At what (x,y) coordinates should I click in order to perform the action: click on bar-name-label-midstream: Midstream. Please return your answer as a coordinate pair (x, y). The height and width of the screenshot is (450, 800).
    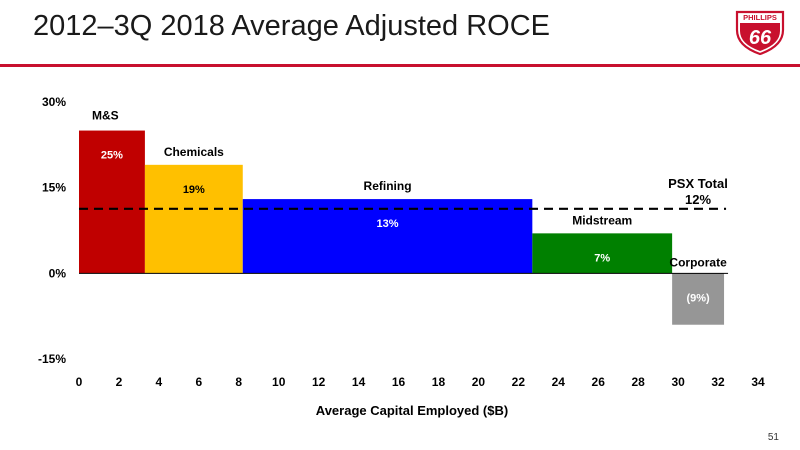
    Looking at the image, I should click on (602, 220).